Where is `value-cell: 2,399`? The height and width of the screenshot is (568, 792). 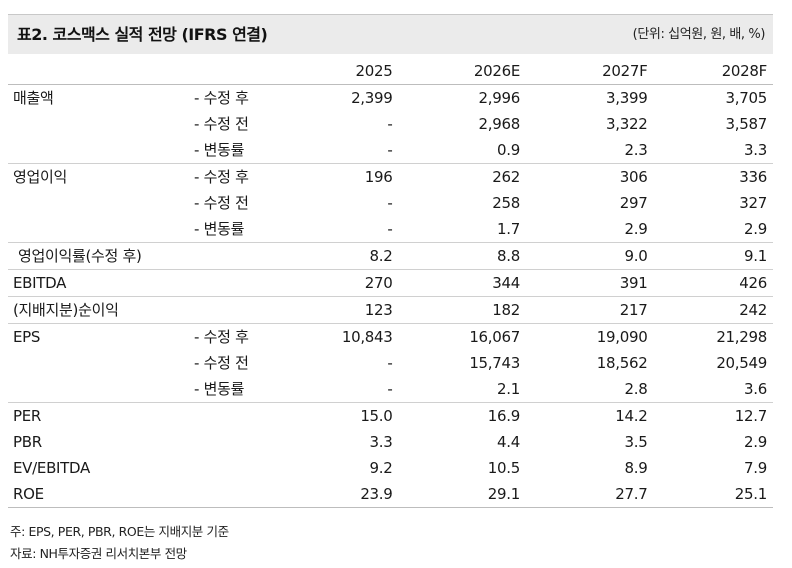
value-cell: 2,399 is located at coordinates (372, 98).